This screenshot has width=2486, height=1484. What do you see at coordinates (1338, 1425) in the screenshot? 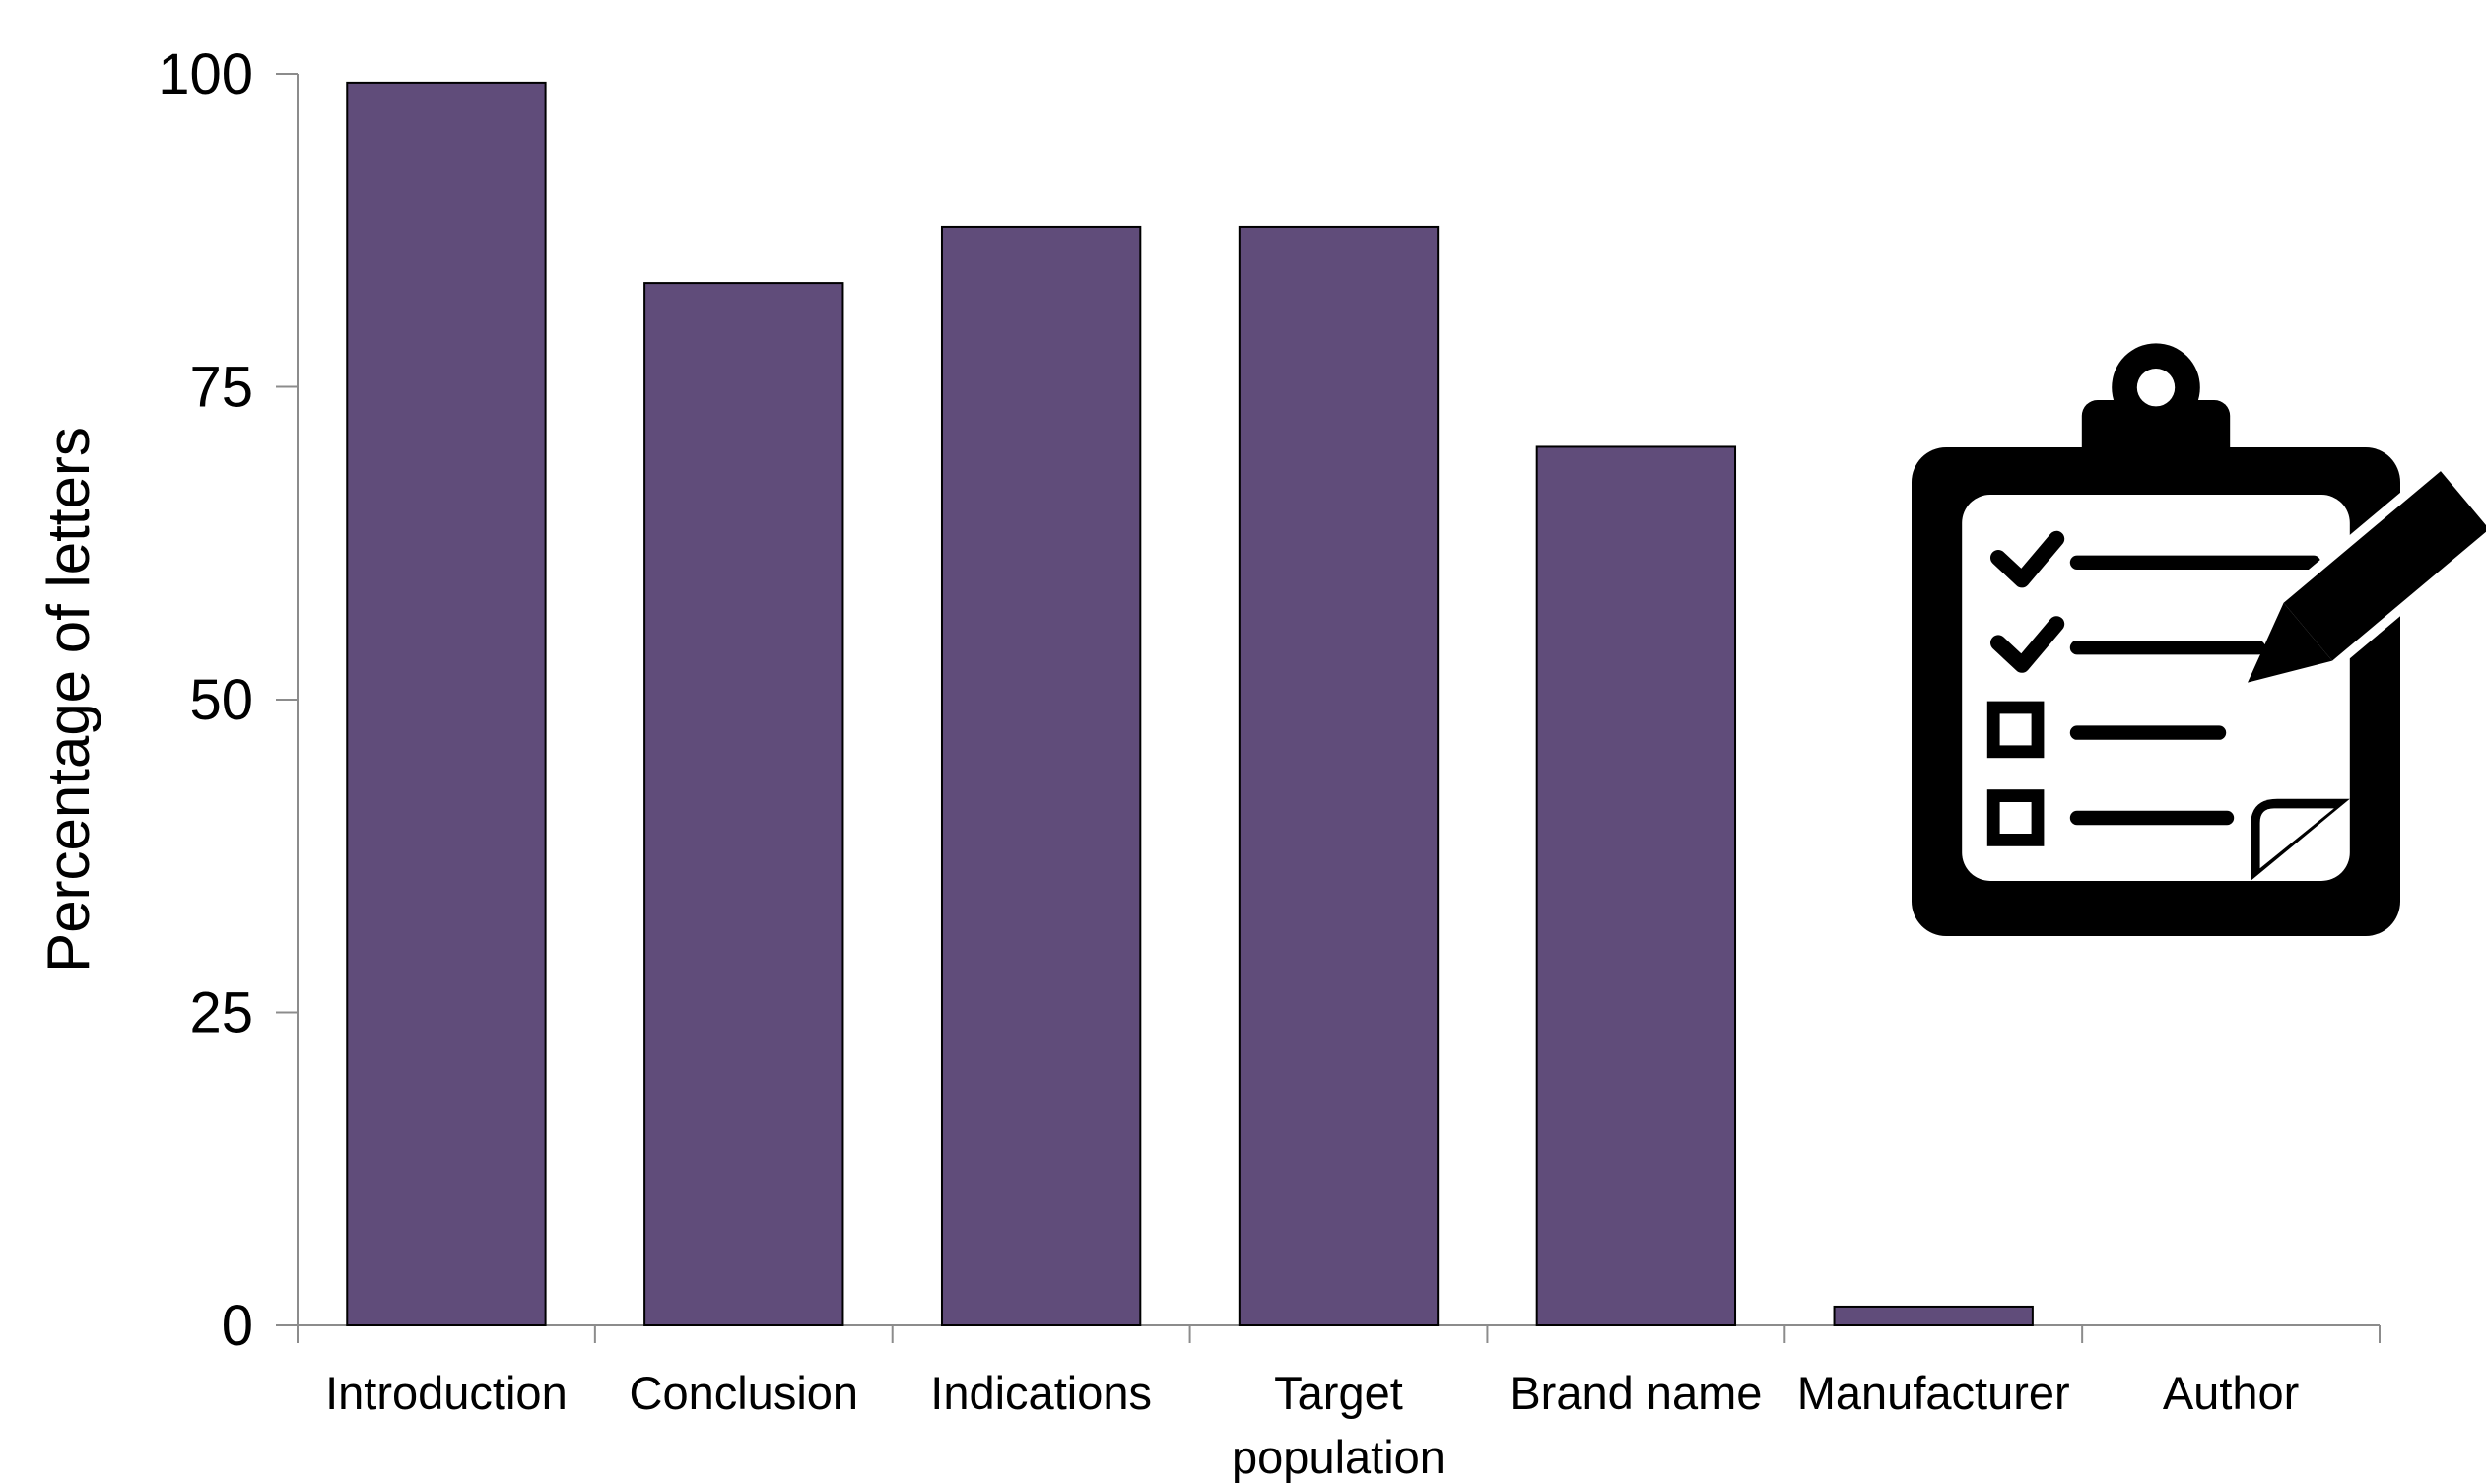
I see `x-tick-label: Target population` at bounding box center [1338, 1425].